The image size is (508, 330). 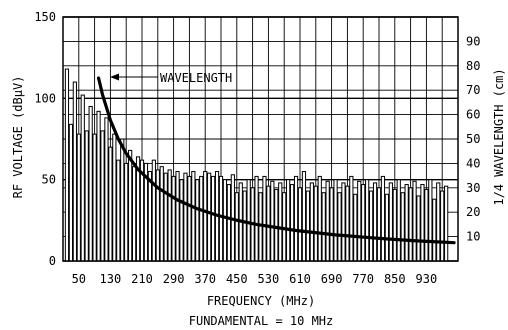 What do you see at coordinates (473, 115) in the screenshot?
I see `right-y-tick-label: 60` at bounding box center [473, 115].